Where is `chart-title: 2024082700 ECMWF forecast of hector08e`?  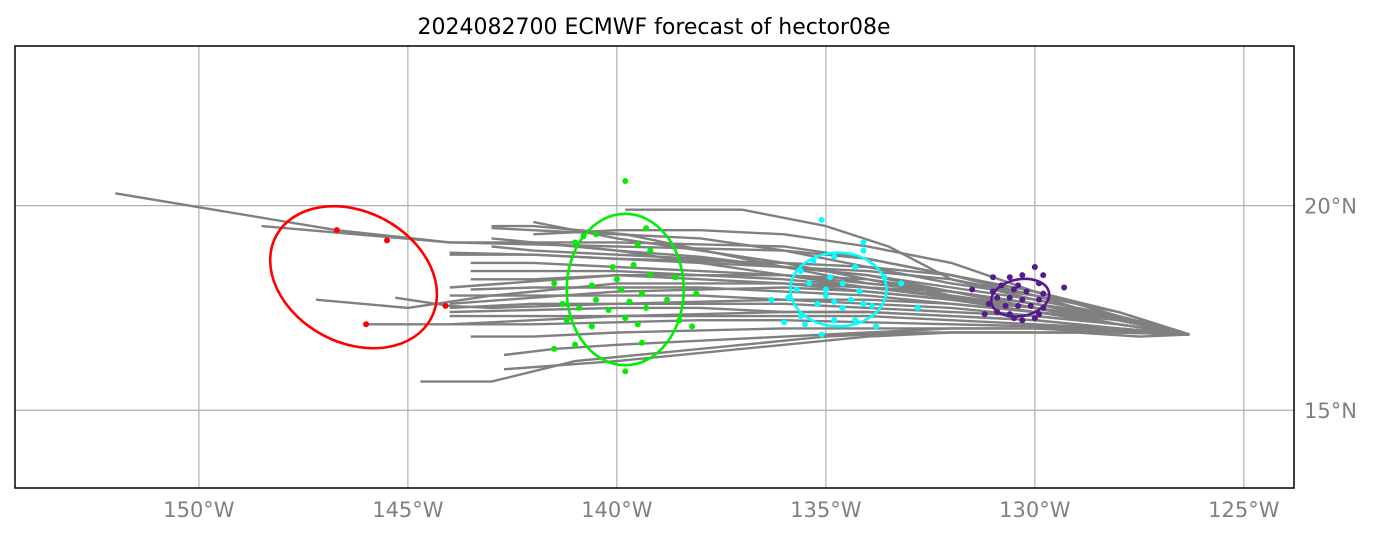
chart-title: 2024082700 ECMWF forecast of hector08e is located at coordinates (654, 27).